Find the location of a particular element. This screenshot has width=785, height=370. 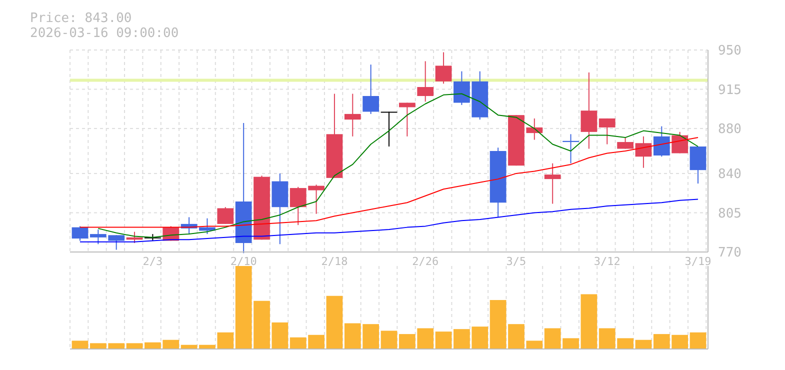

x-tick-label: 3/5 is located at coordinates (516, 261).